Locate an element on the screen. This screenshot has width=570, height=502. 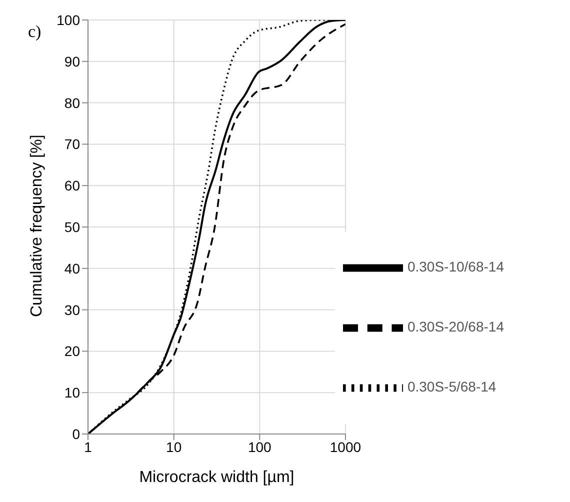
y-tick-label: 40 is located at coordinates (72, 268).